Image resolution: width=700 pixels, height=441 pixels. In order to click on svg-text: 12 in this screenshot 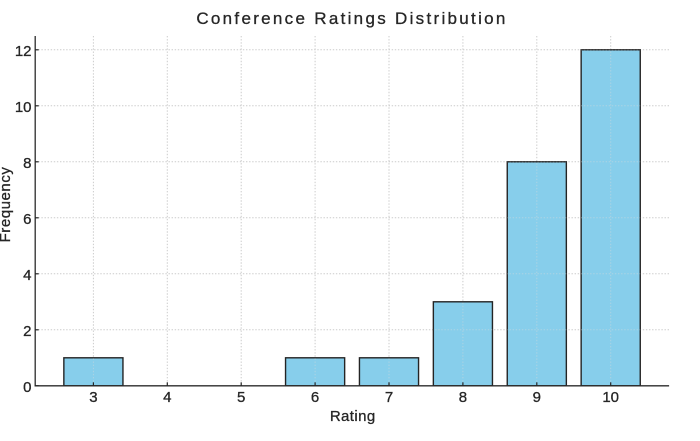, I will do `click(23, 51)`.